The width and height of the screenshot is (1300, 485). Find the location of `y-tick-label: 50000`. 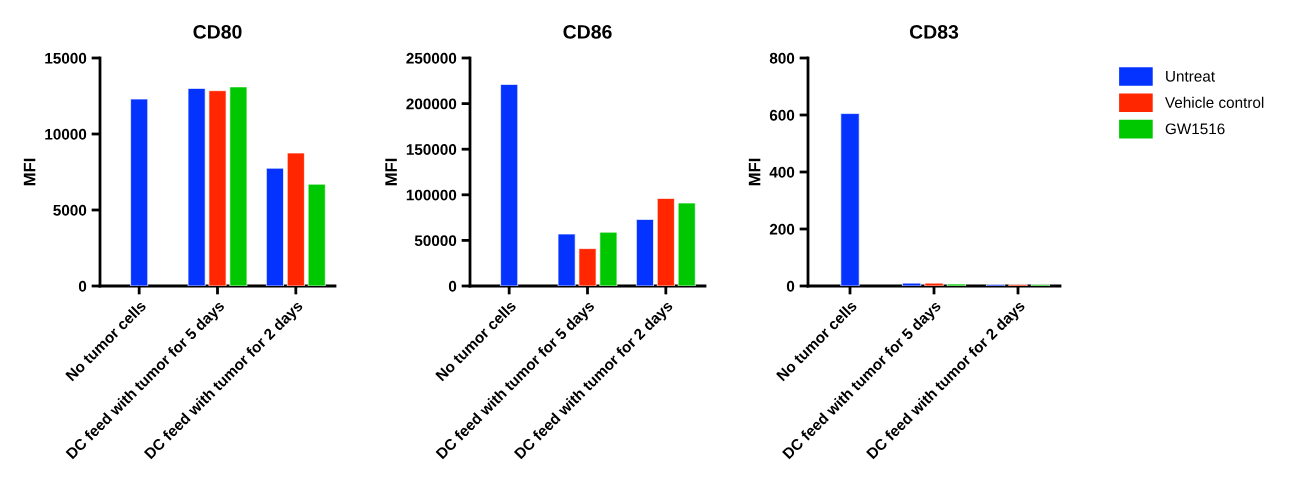

y-tick-label: 50000 is located at coordinates (435, 241).